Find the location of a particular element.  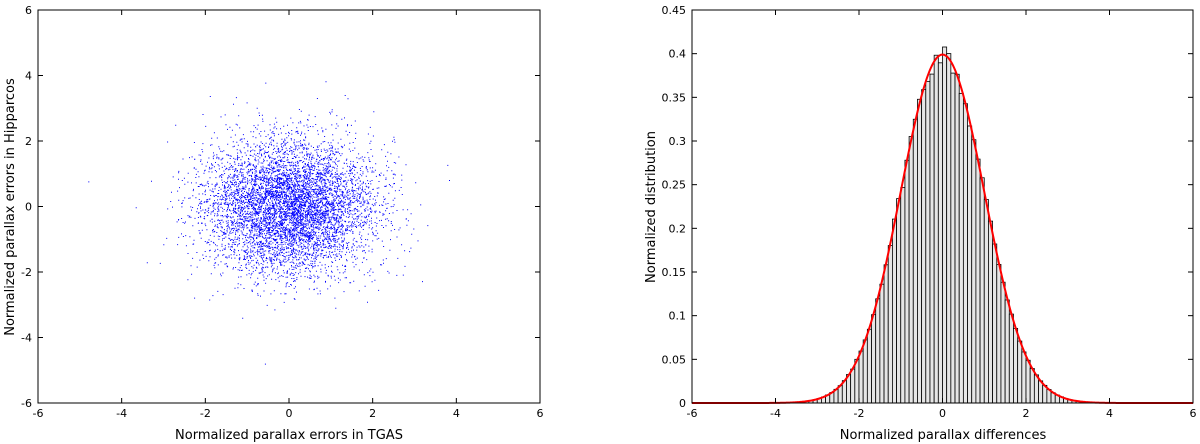

histogram-x-tick-label: -6 is located at coordinates (692, 413).